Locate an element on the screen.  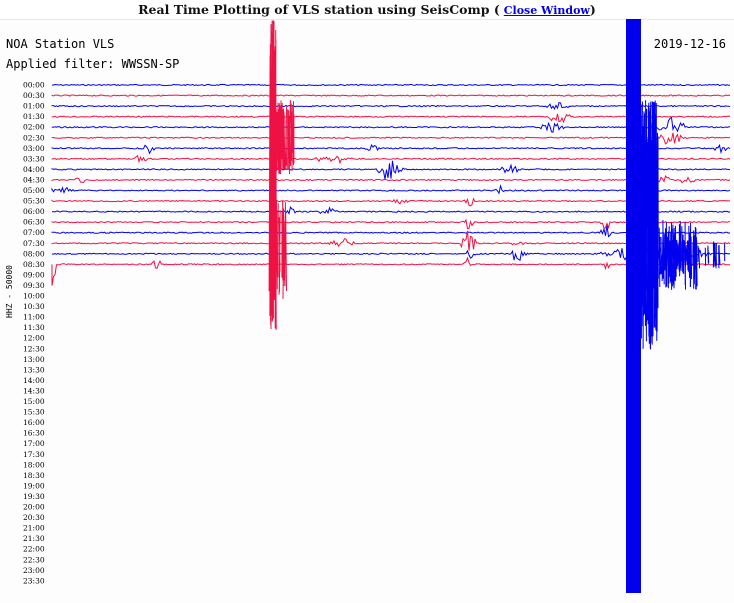
hour-label: 22:30 is located at coordinates (34, 559).